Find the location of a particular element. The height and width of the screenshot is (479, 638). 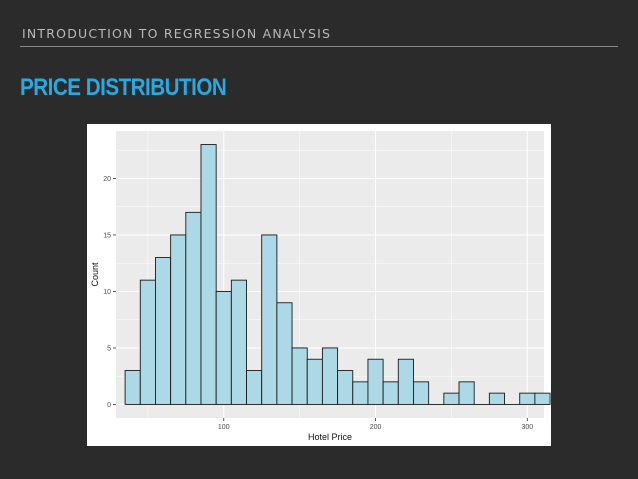

x-tick-label: 300 is located at coordinates (527, 427).